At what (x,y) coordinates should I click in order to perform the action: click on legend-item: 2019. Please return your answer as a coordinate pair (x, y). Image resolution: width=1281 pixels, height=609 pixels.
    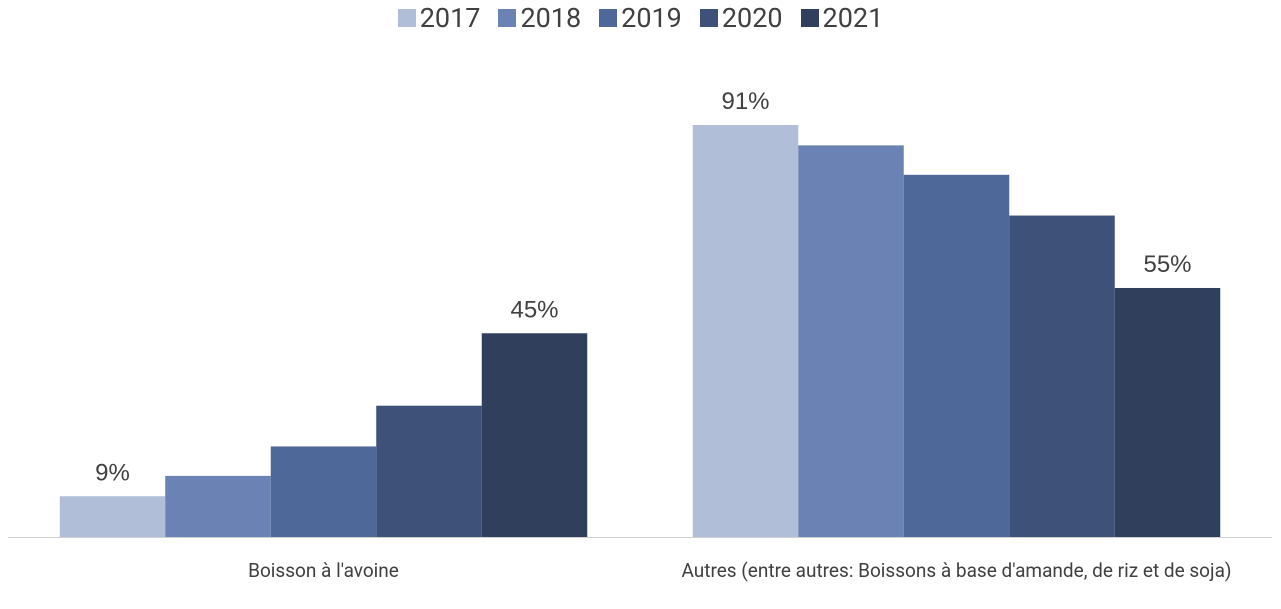
    Looking at the image, I should click on (640, 18).